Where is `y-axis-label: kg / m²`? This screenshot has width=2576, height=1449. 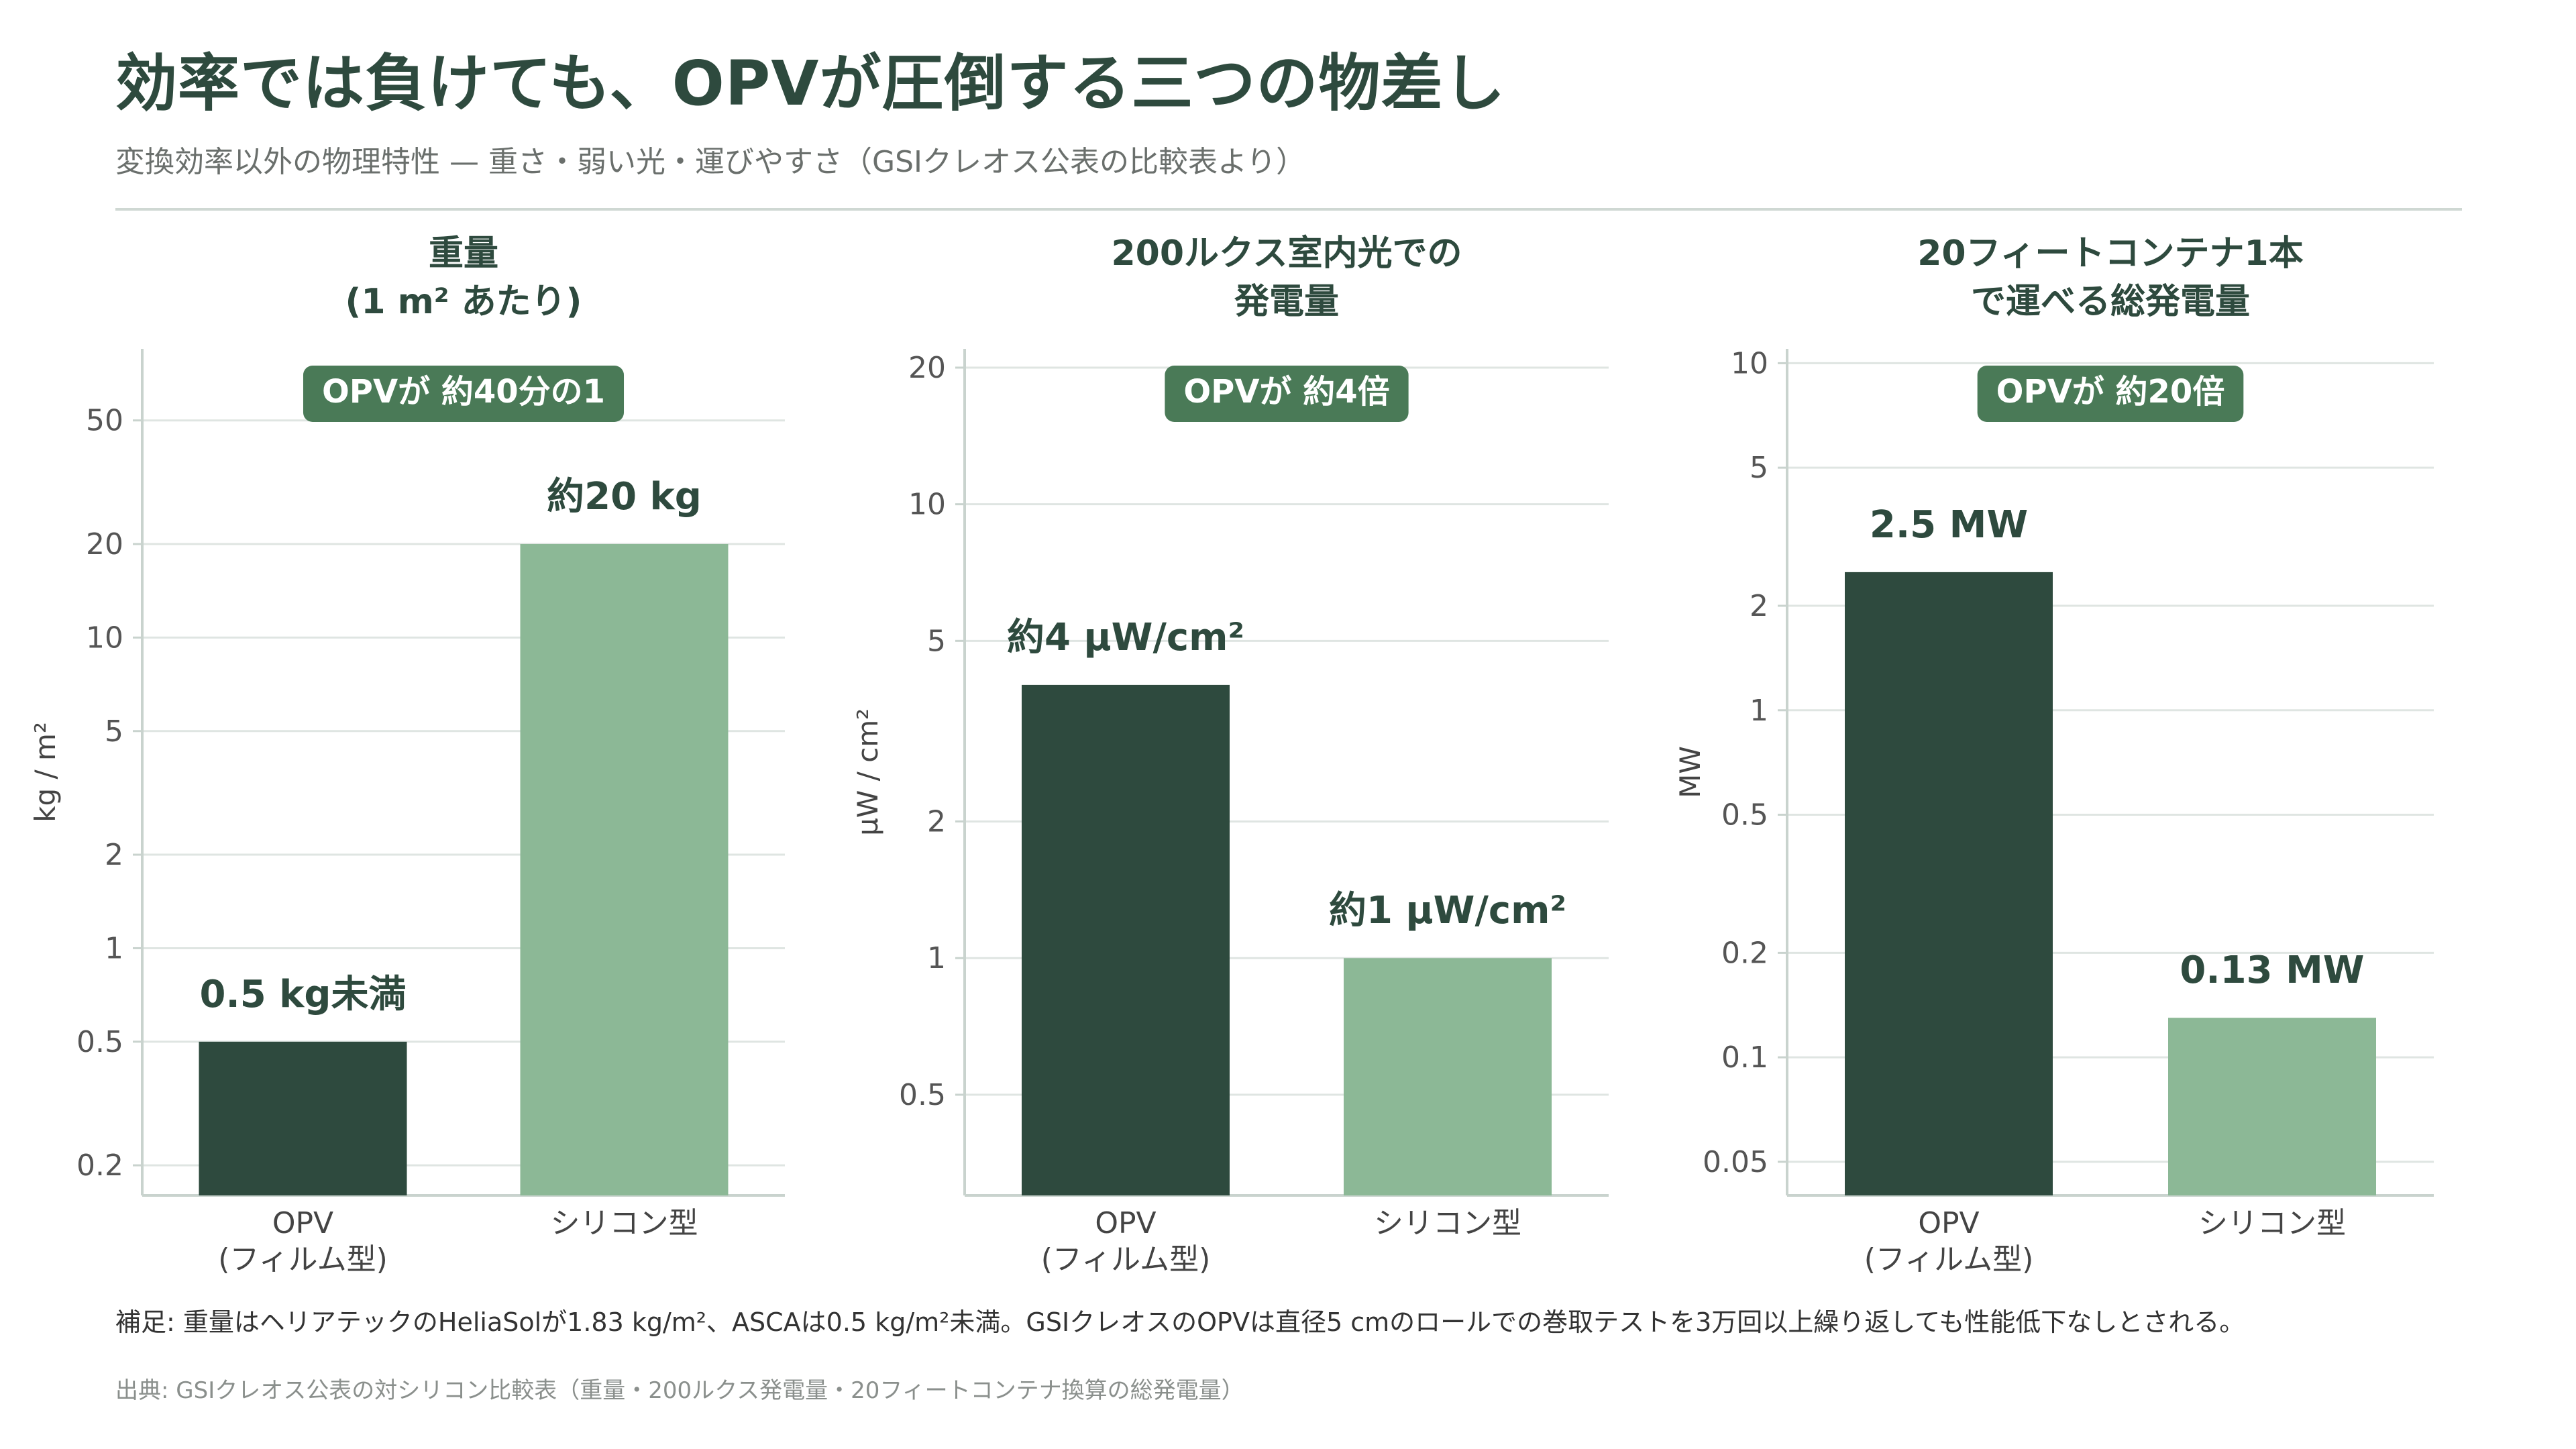
y-axis-label: kg / m² is located at coordinates (45, 772).